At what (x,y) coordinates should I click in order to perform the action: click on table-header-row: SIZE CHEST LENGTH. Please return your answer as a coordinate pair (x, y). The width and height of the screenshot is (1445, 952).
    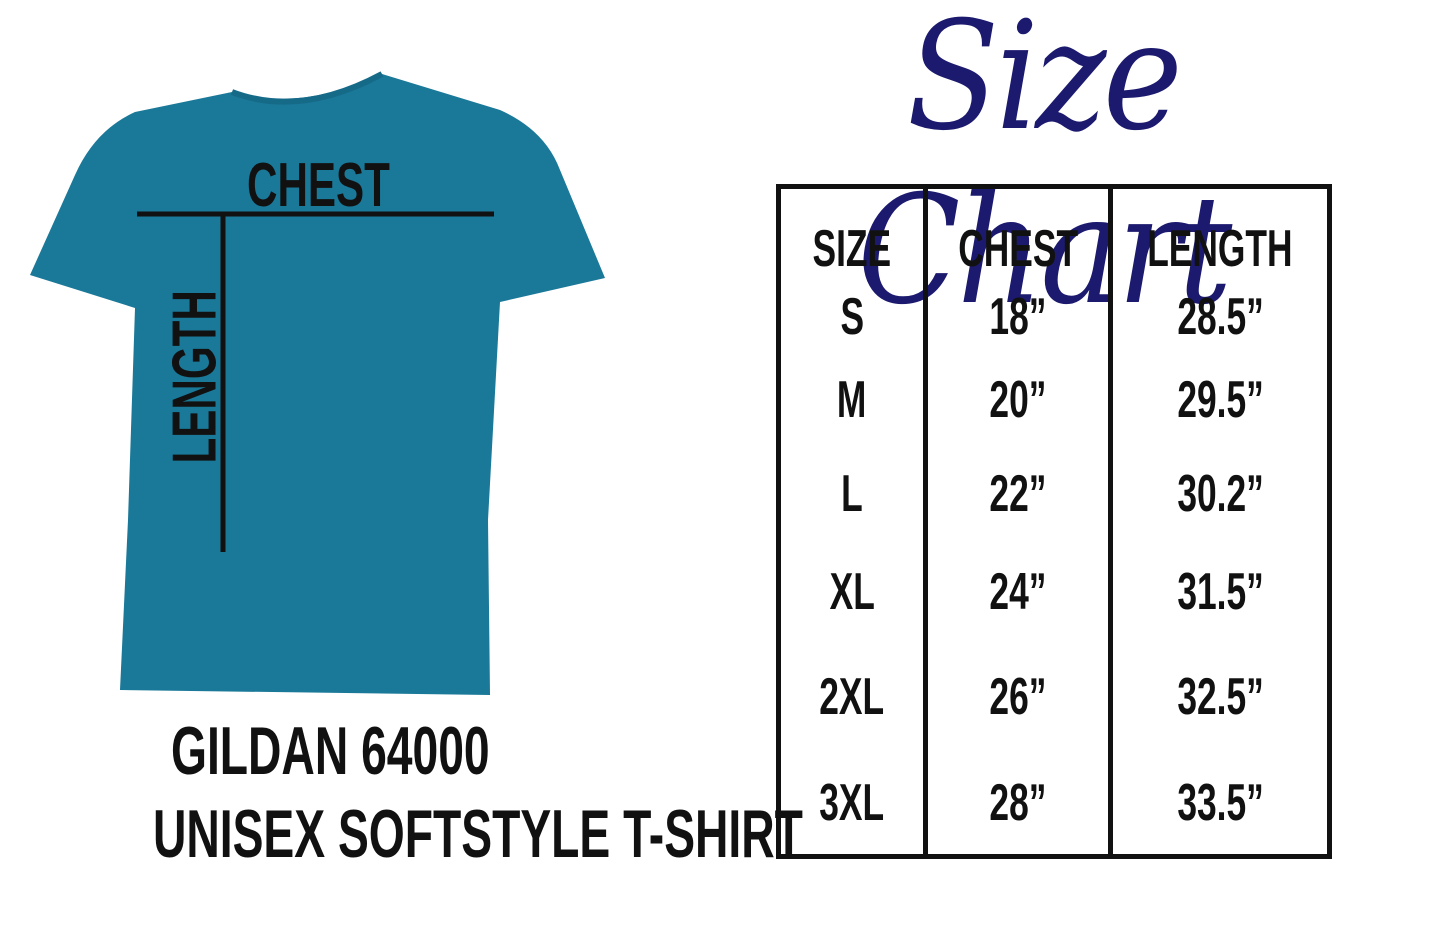
    Looking at the image, I should click on (1054, 232).